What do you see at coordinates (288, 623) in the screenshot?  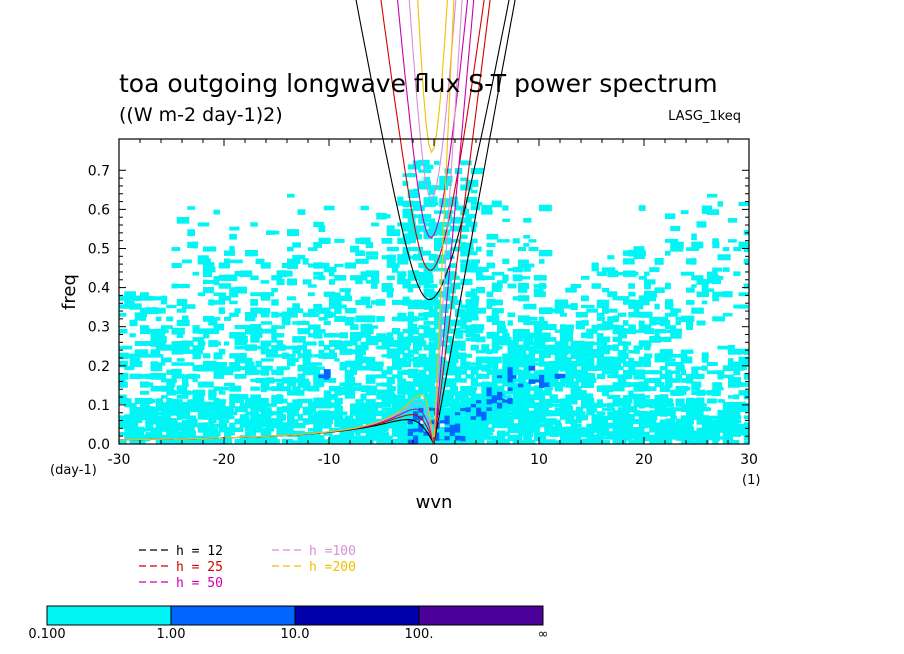 I see `colorbar: 0.100 1.00 10.0 100. ∞` at bounding box center [288, 623].